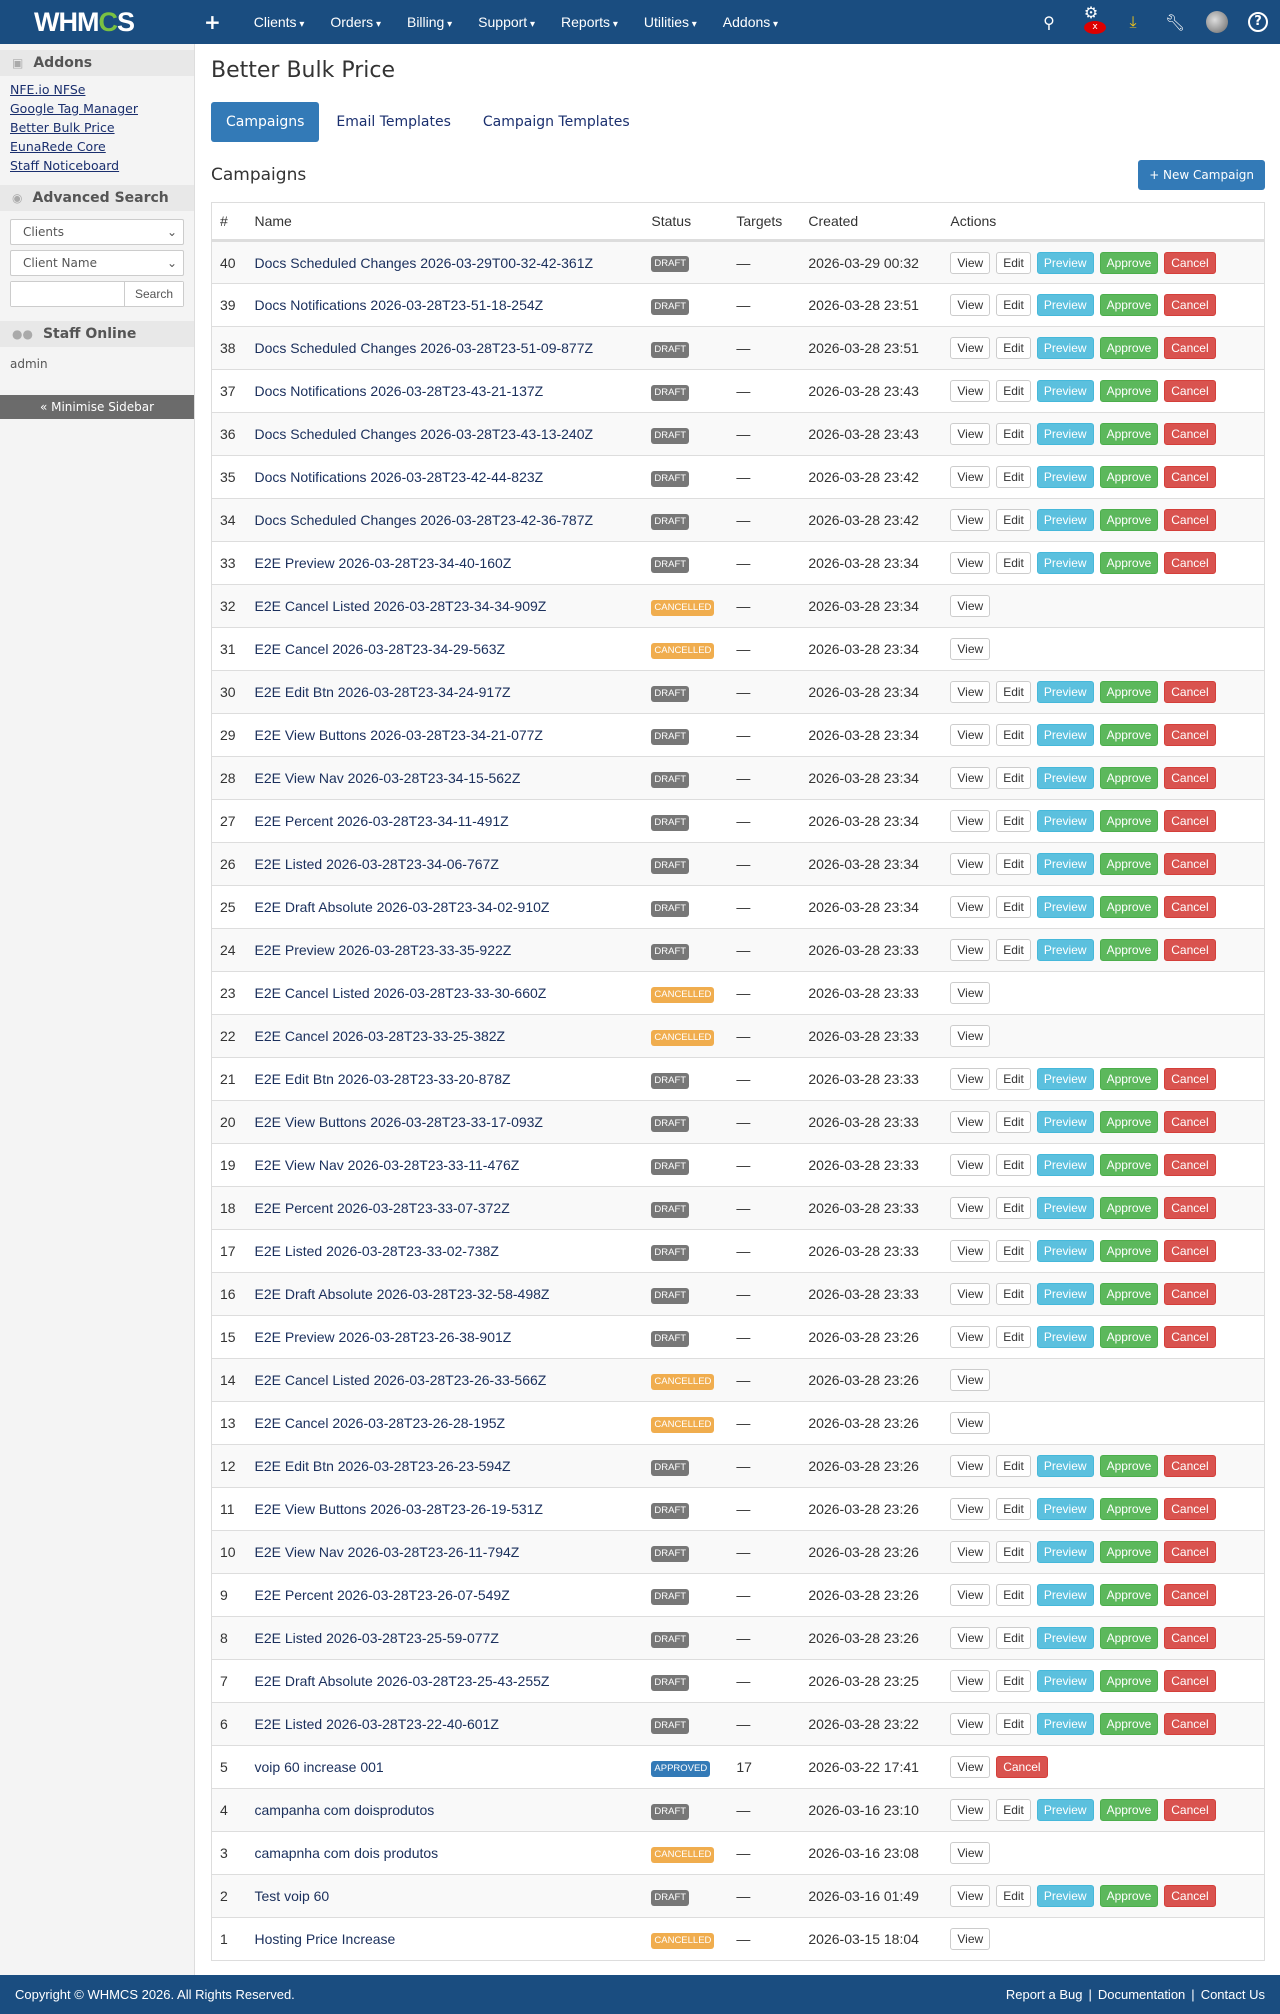 This screenshot has width=1280, height=2014. Describe the element at coordinates (445, 1939) in the screenshot. I see `campaign-name-link: Hosting Price Increase` at that location.